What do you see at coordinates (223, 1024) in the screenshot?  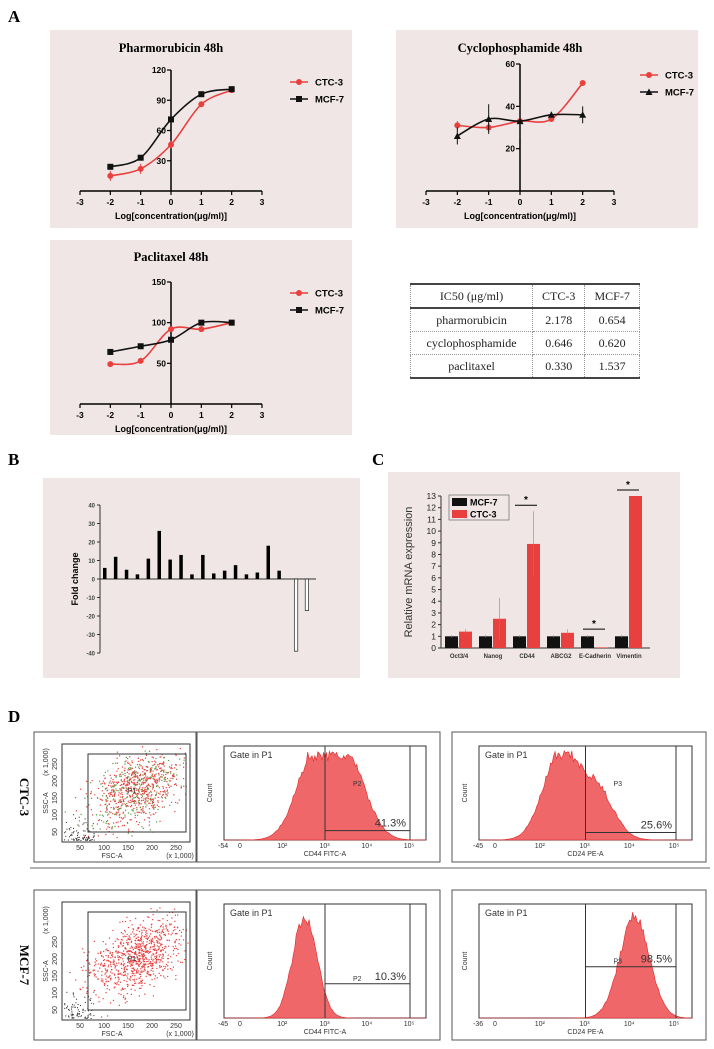 I see `x-min-label: -45` at bounding box center [223, 1024].